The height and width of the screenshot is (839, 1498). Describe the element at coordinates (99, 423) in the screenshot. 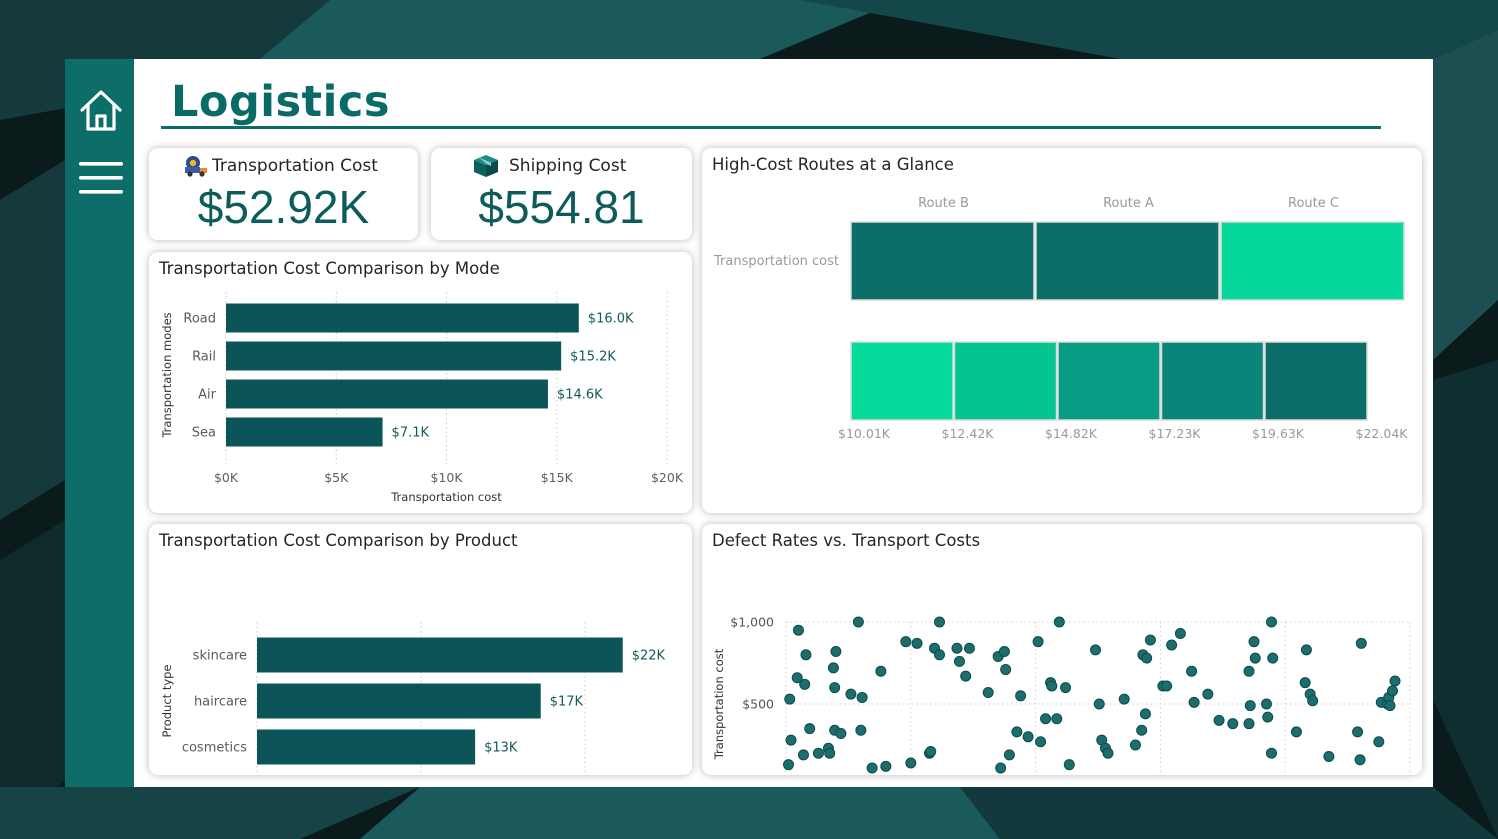

I see `sidebar` at that location.